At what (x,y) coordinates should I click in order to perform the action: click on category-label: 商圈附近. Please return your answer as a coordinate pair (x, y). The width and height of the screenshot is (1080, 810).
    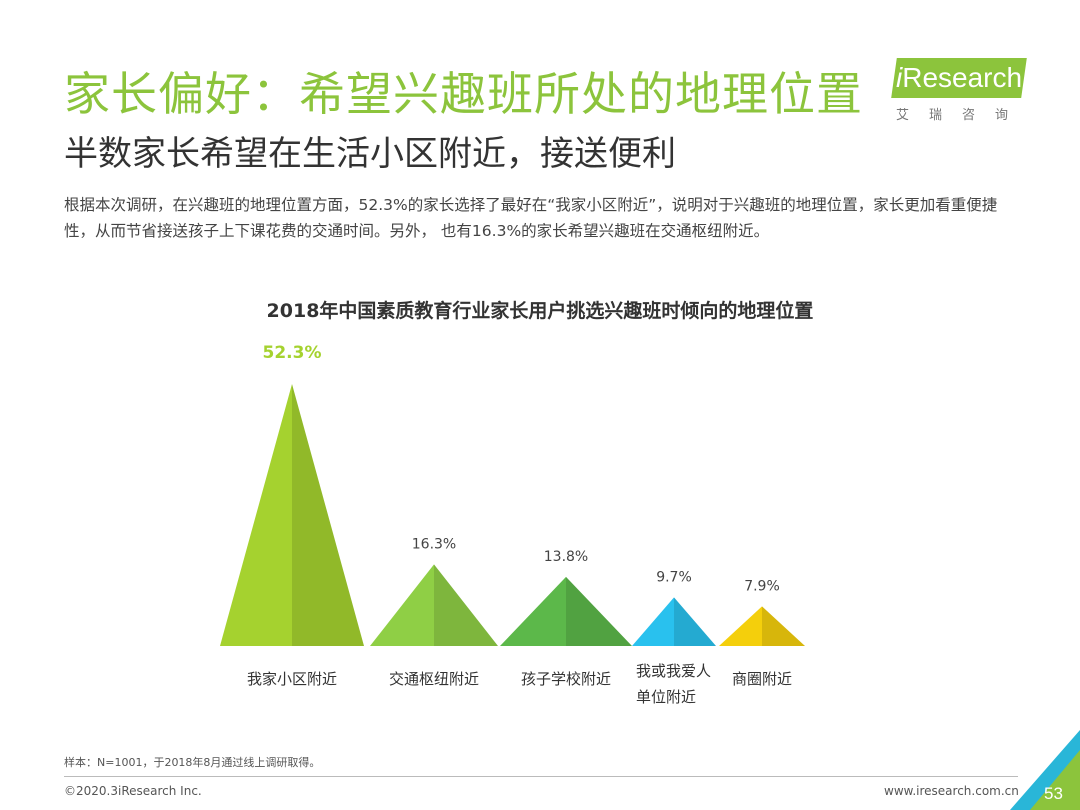
    Looking at the image, I should click on (762, 679).